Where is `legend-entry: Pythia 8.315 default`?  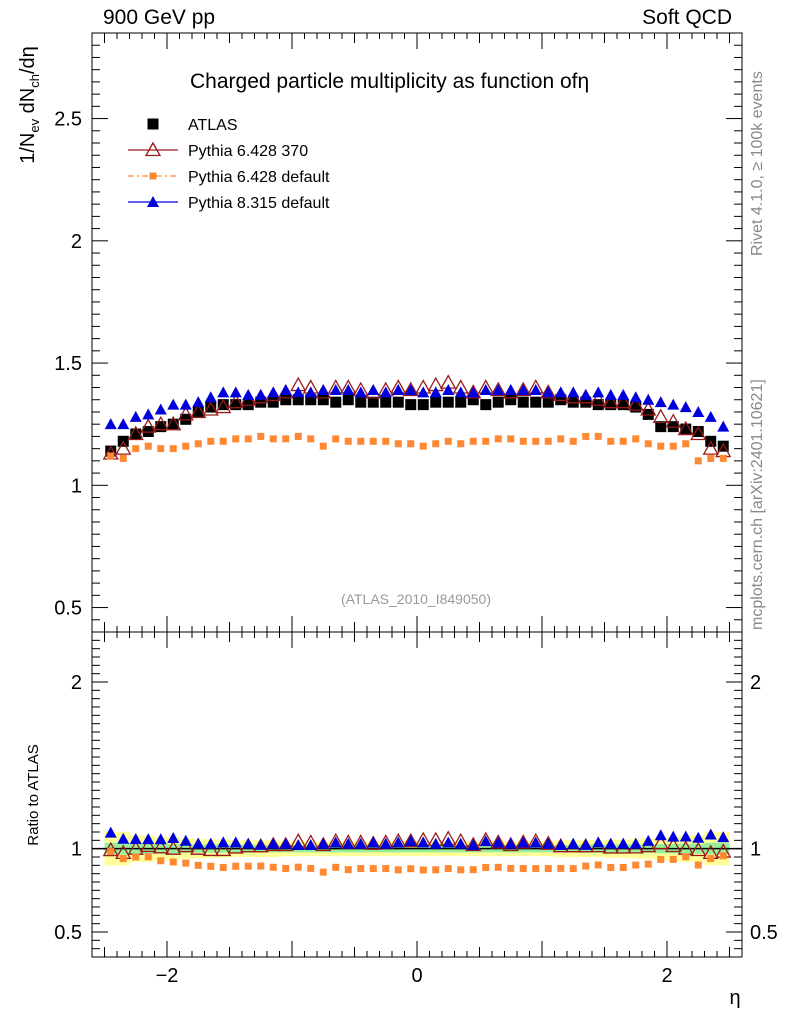 legend-entry: Pythia 8.315 default is located at coordinates (229, 203).